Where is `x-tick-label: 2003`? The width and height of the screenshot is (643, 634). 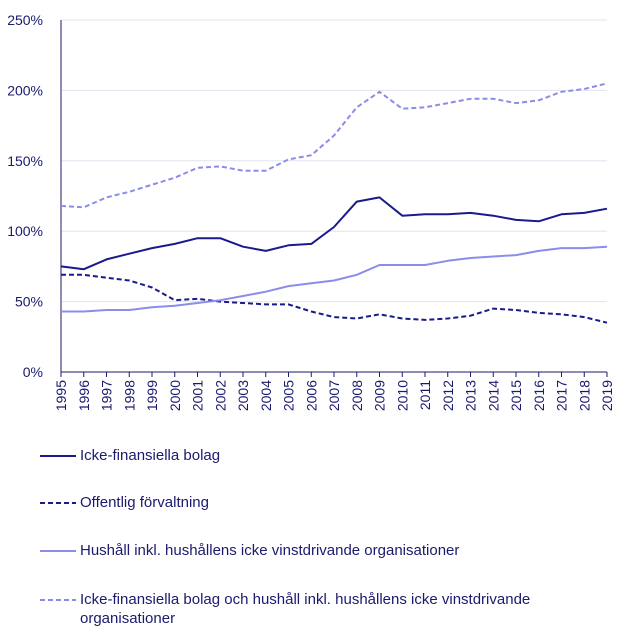
x-tick-label: 2003 is located at coordinates (243, 395).